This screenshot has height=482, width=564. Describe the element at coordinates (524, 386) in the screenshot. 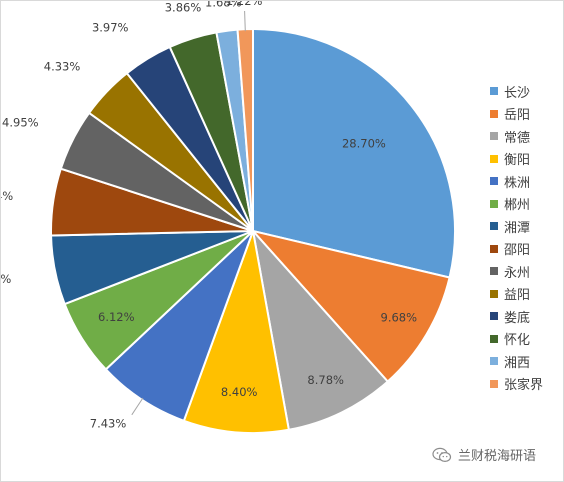

I see `legend-label: 张家界` at that location.